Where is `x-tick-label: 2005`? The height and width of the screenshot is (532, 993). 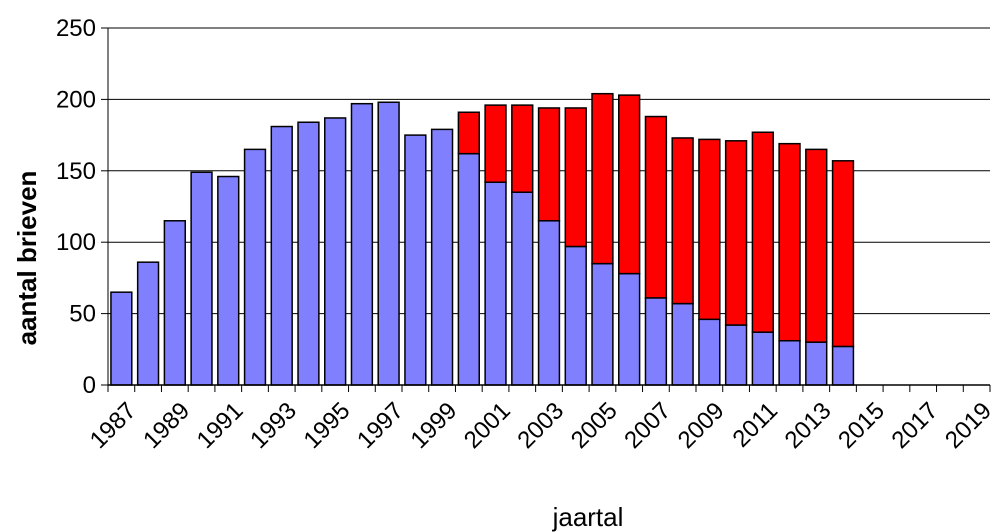
x-tick-label: 2005 is located at coordinates (594, 425).